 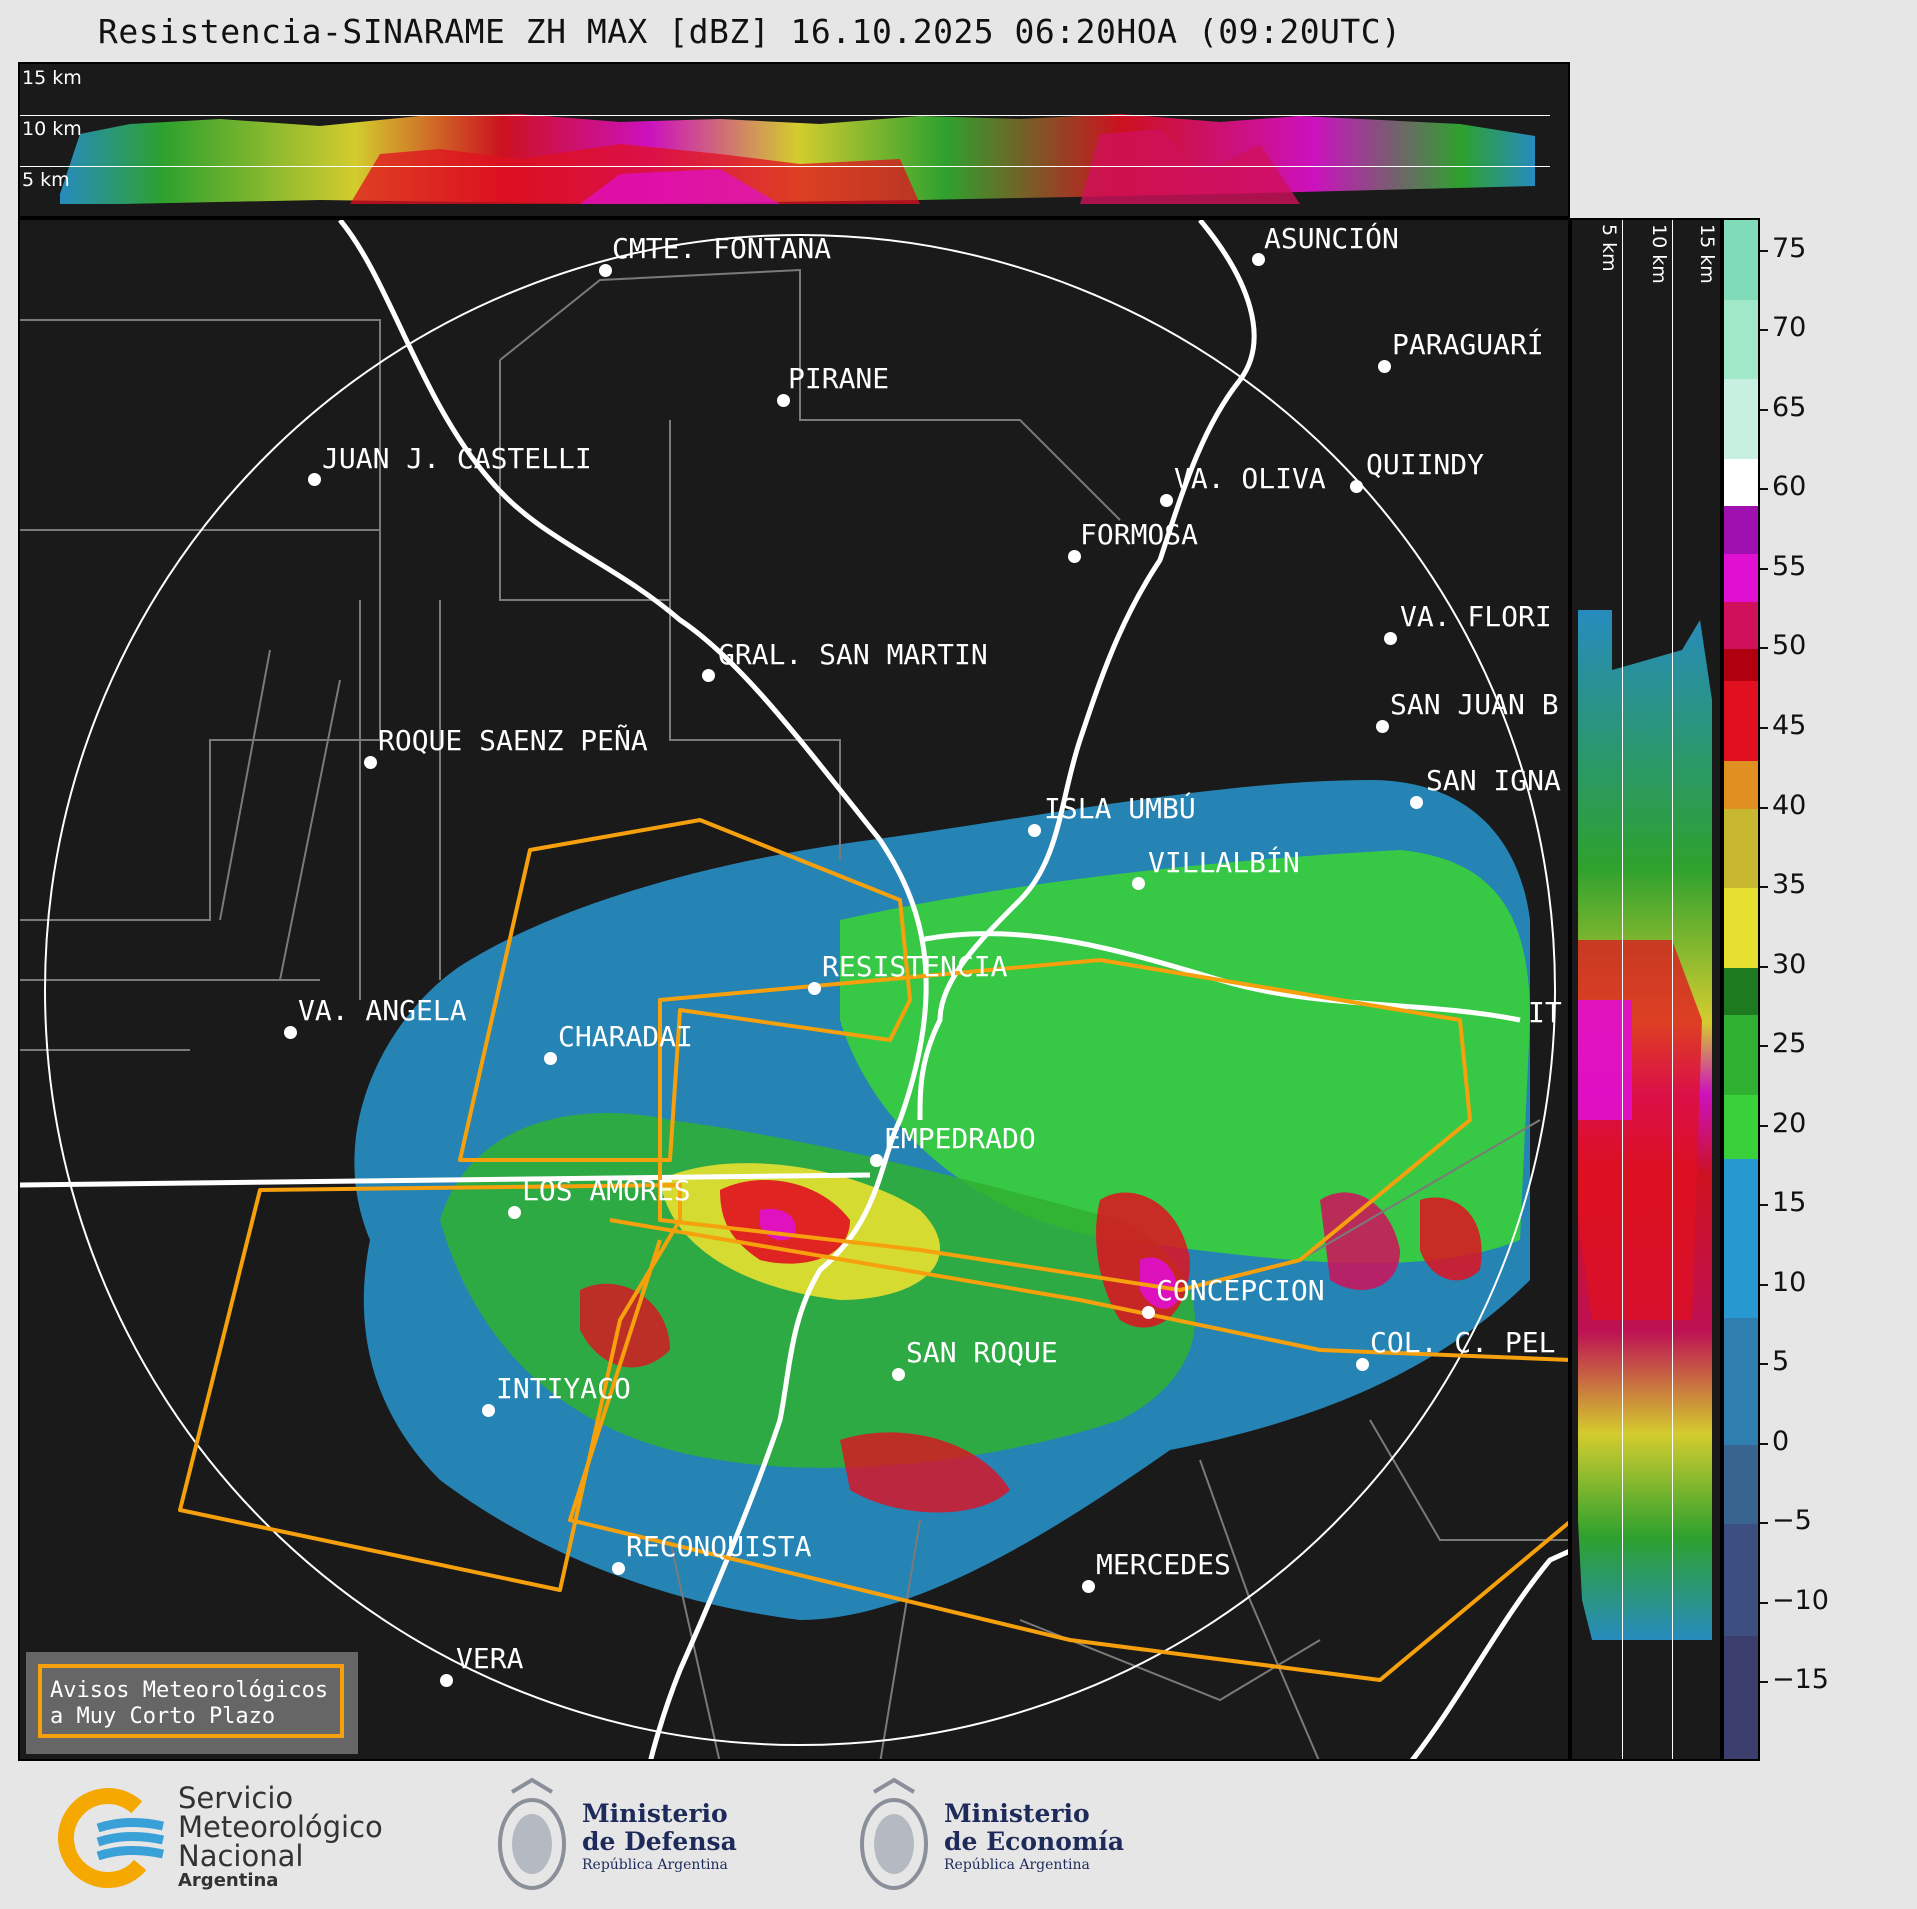 What do you see at coordinates (722, 248) in the screenshot?
I see `city-label: CMTE. FONTANA` at bounding box center [722, 248].